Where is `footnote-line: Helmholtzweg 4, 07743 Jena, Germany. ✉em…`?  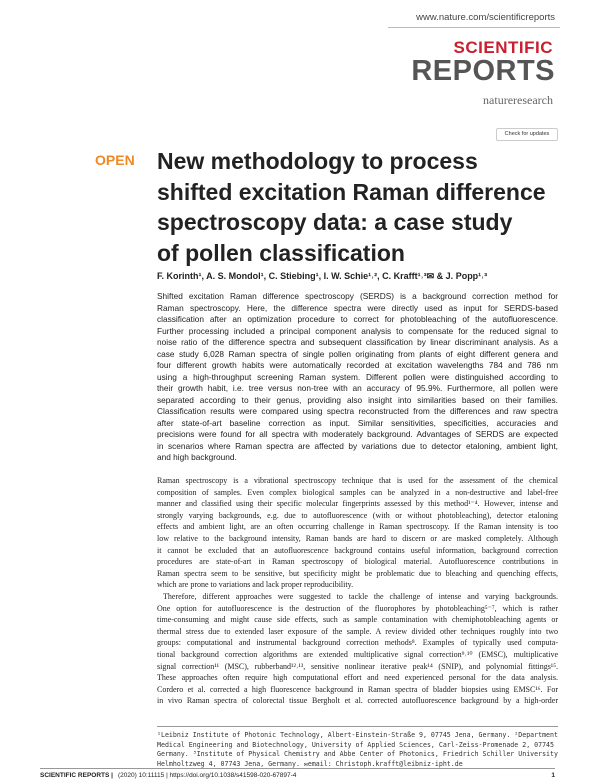 footnote-line: Helmholtzweg 4, 07743 Jena, Germany. ✉em… is located at coordinates (310, 763).